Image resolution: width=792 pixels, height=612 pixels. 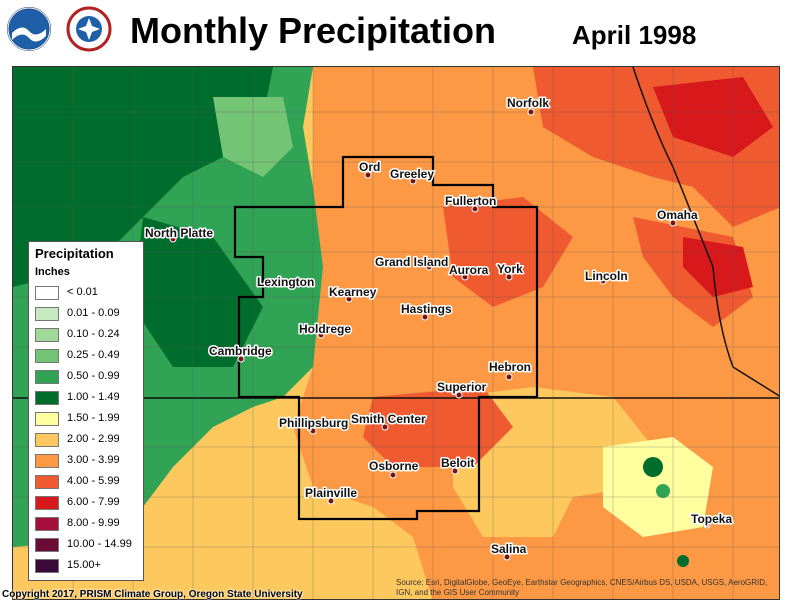 I want to click on city-dot-plainville, so click(x=331, y=501).